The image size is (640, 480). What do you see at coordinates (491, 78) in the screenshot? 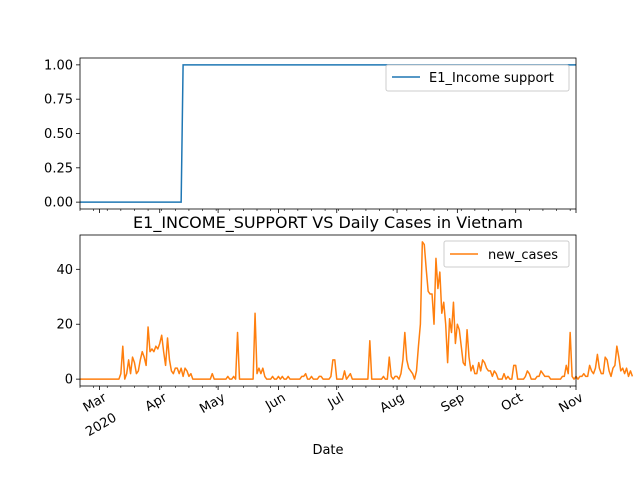
I see `legend-label-e1-income-support: E1_Income support` at bounding box center [491, 78].